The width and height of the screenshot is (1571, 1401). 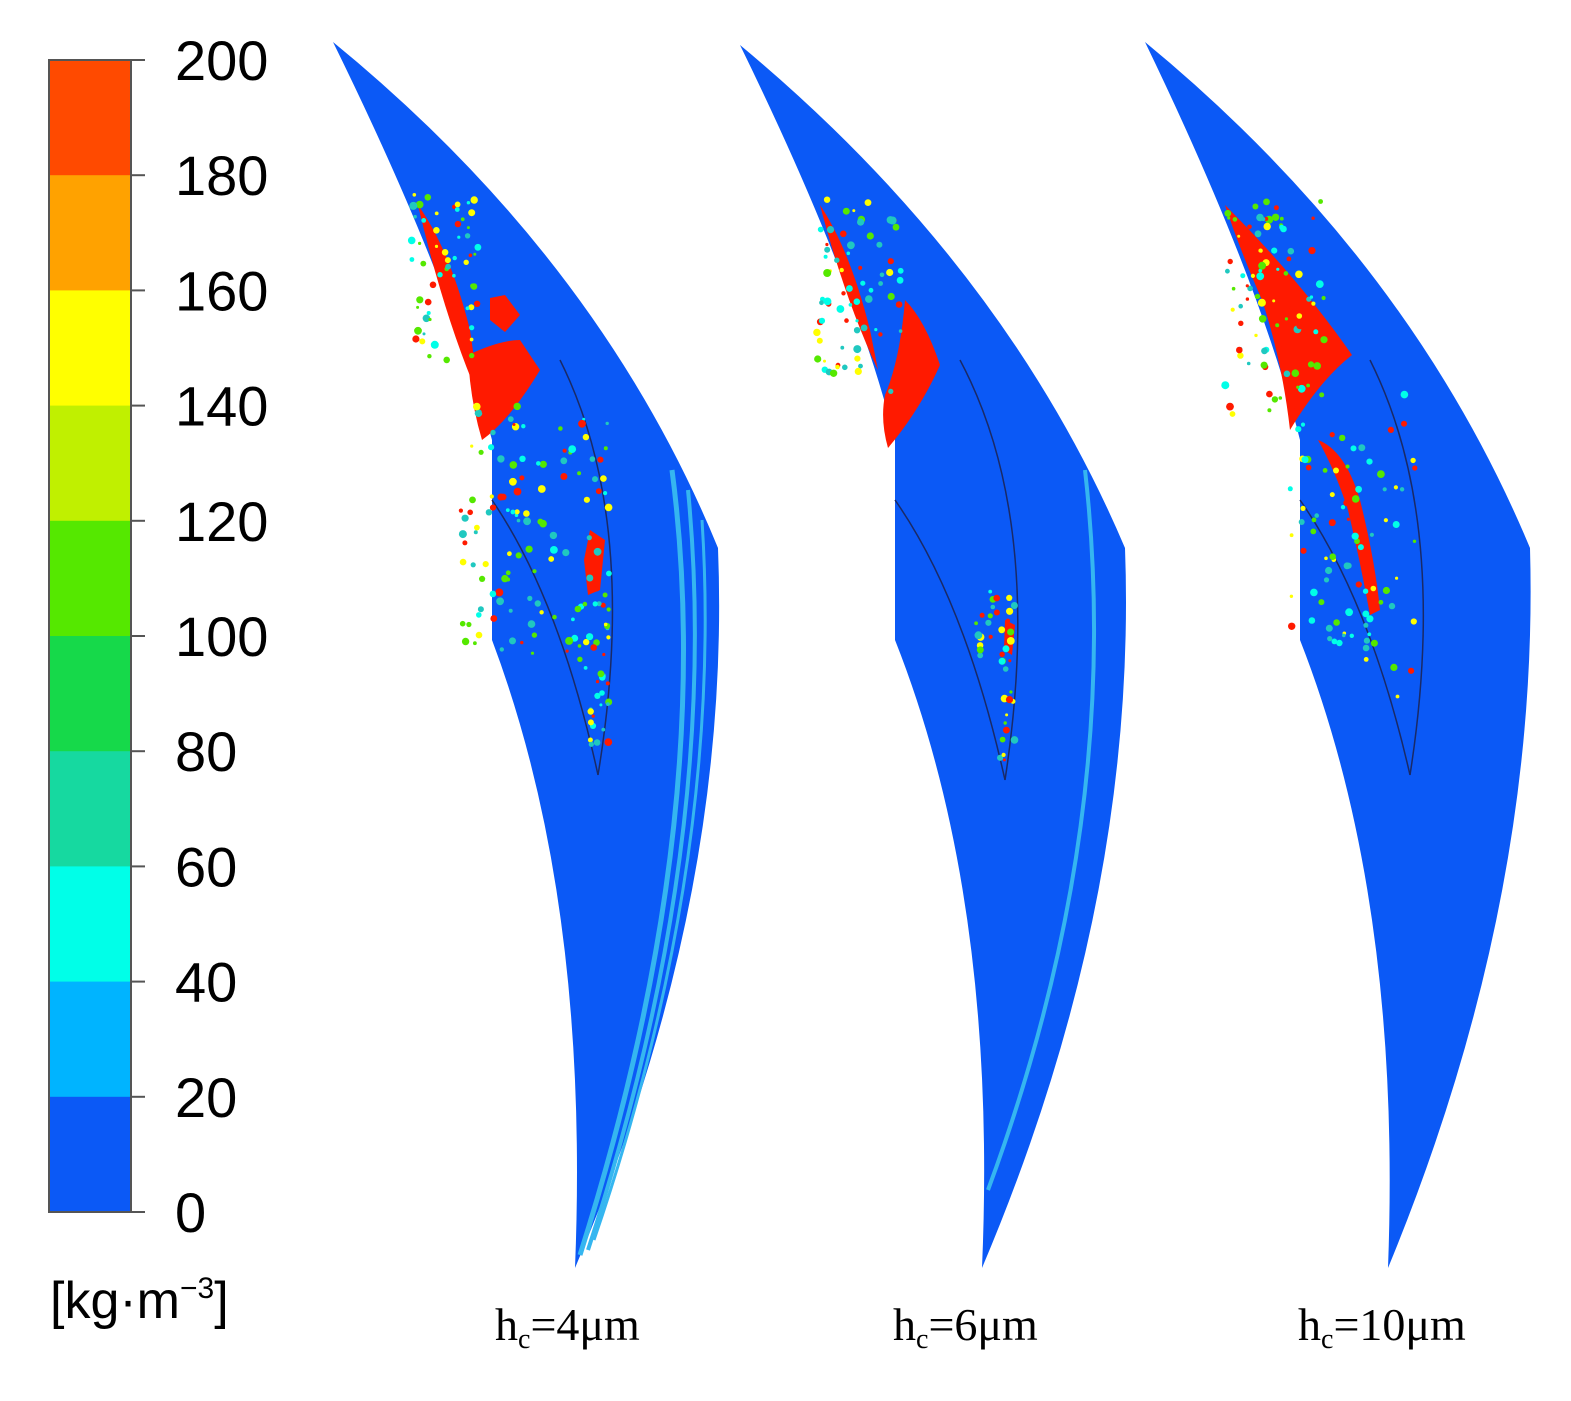 What do you see at coordinates (221, 406) in the screenshot?
I see `colorbar-tick-label-140: 140` at bounding box center [221, 406].